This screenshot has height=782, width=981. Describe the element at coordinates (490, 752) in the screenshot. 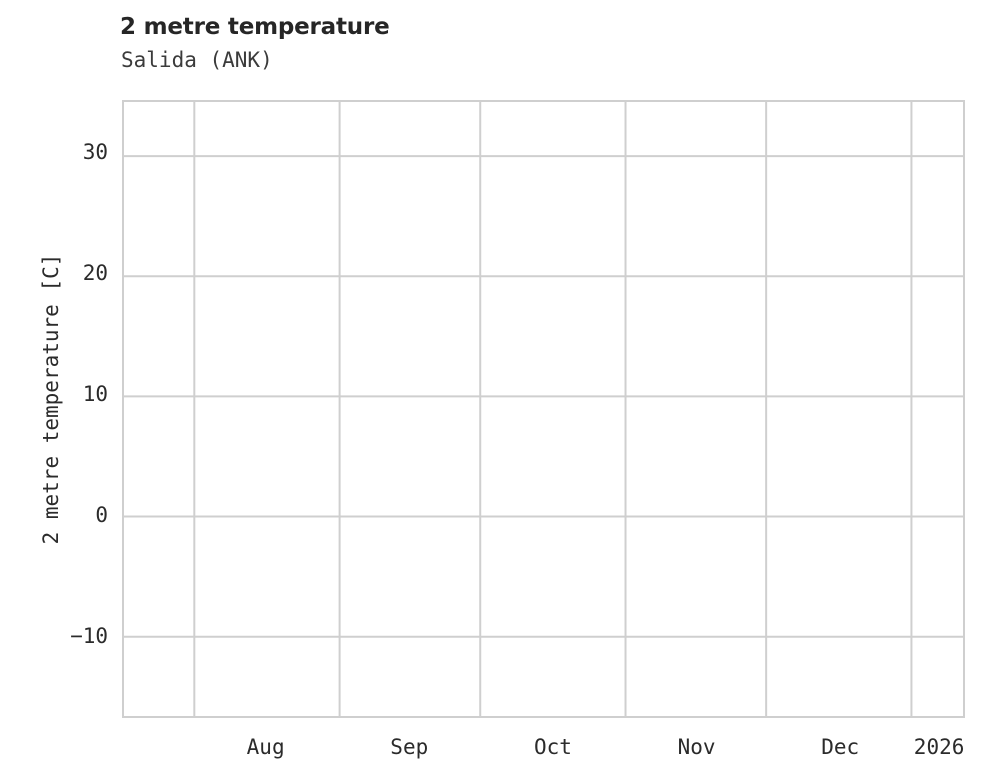

I see `x-tick-layer: Aug Sep Oct Nov Dec 2026` at that location.